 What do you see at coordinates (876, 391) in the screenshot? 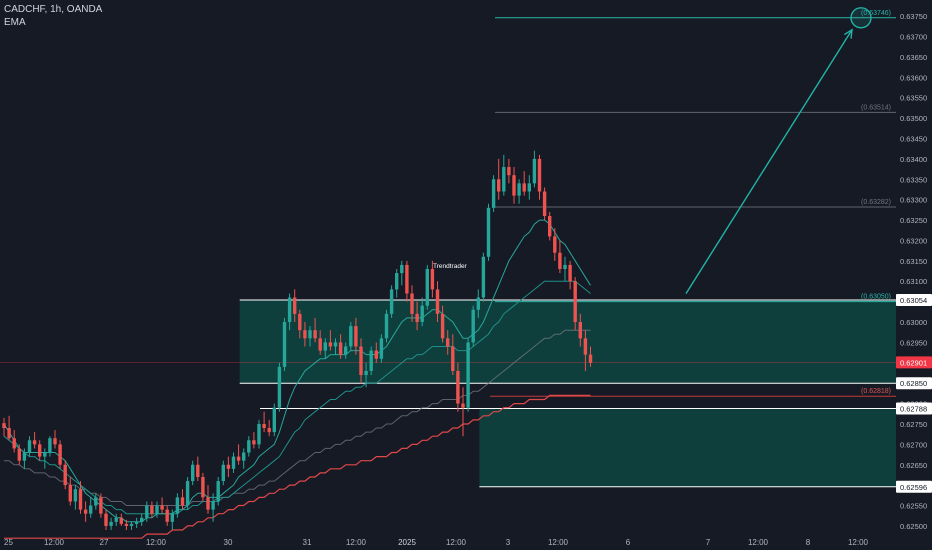
I see `level-label: (0.62818)` at bounding box center [876, 391].